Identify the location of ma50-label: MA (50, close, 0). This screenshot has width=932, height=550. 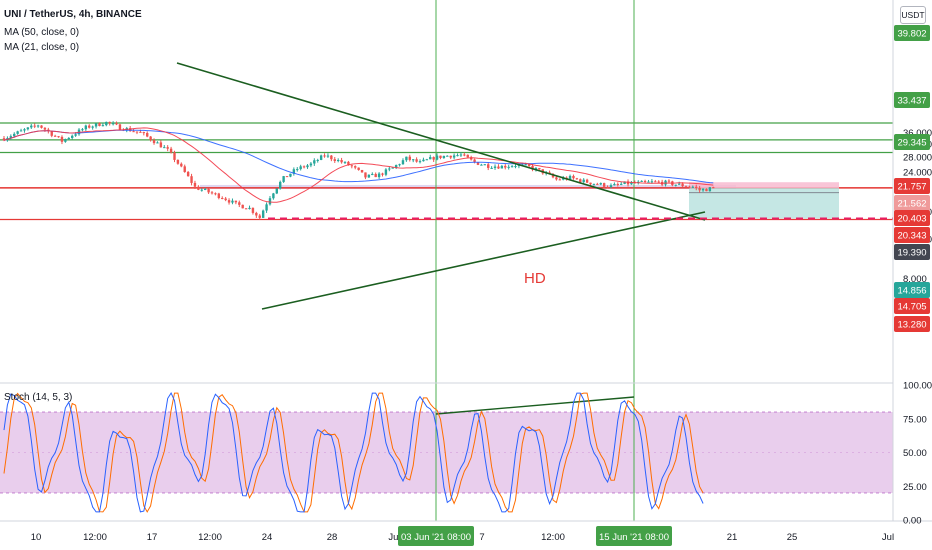
(42, 32).